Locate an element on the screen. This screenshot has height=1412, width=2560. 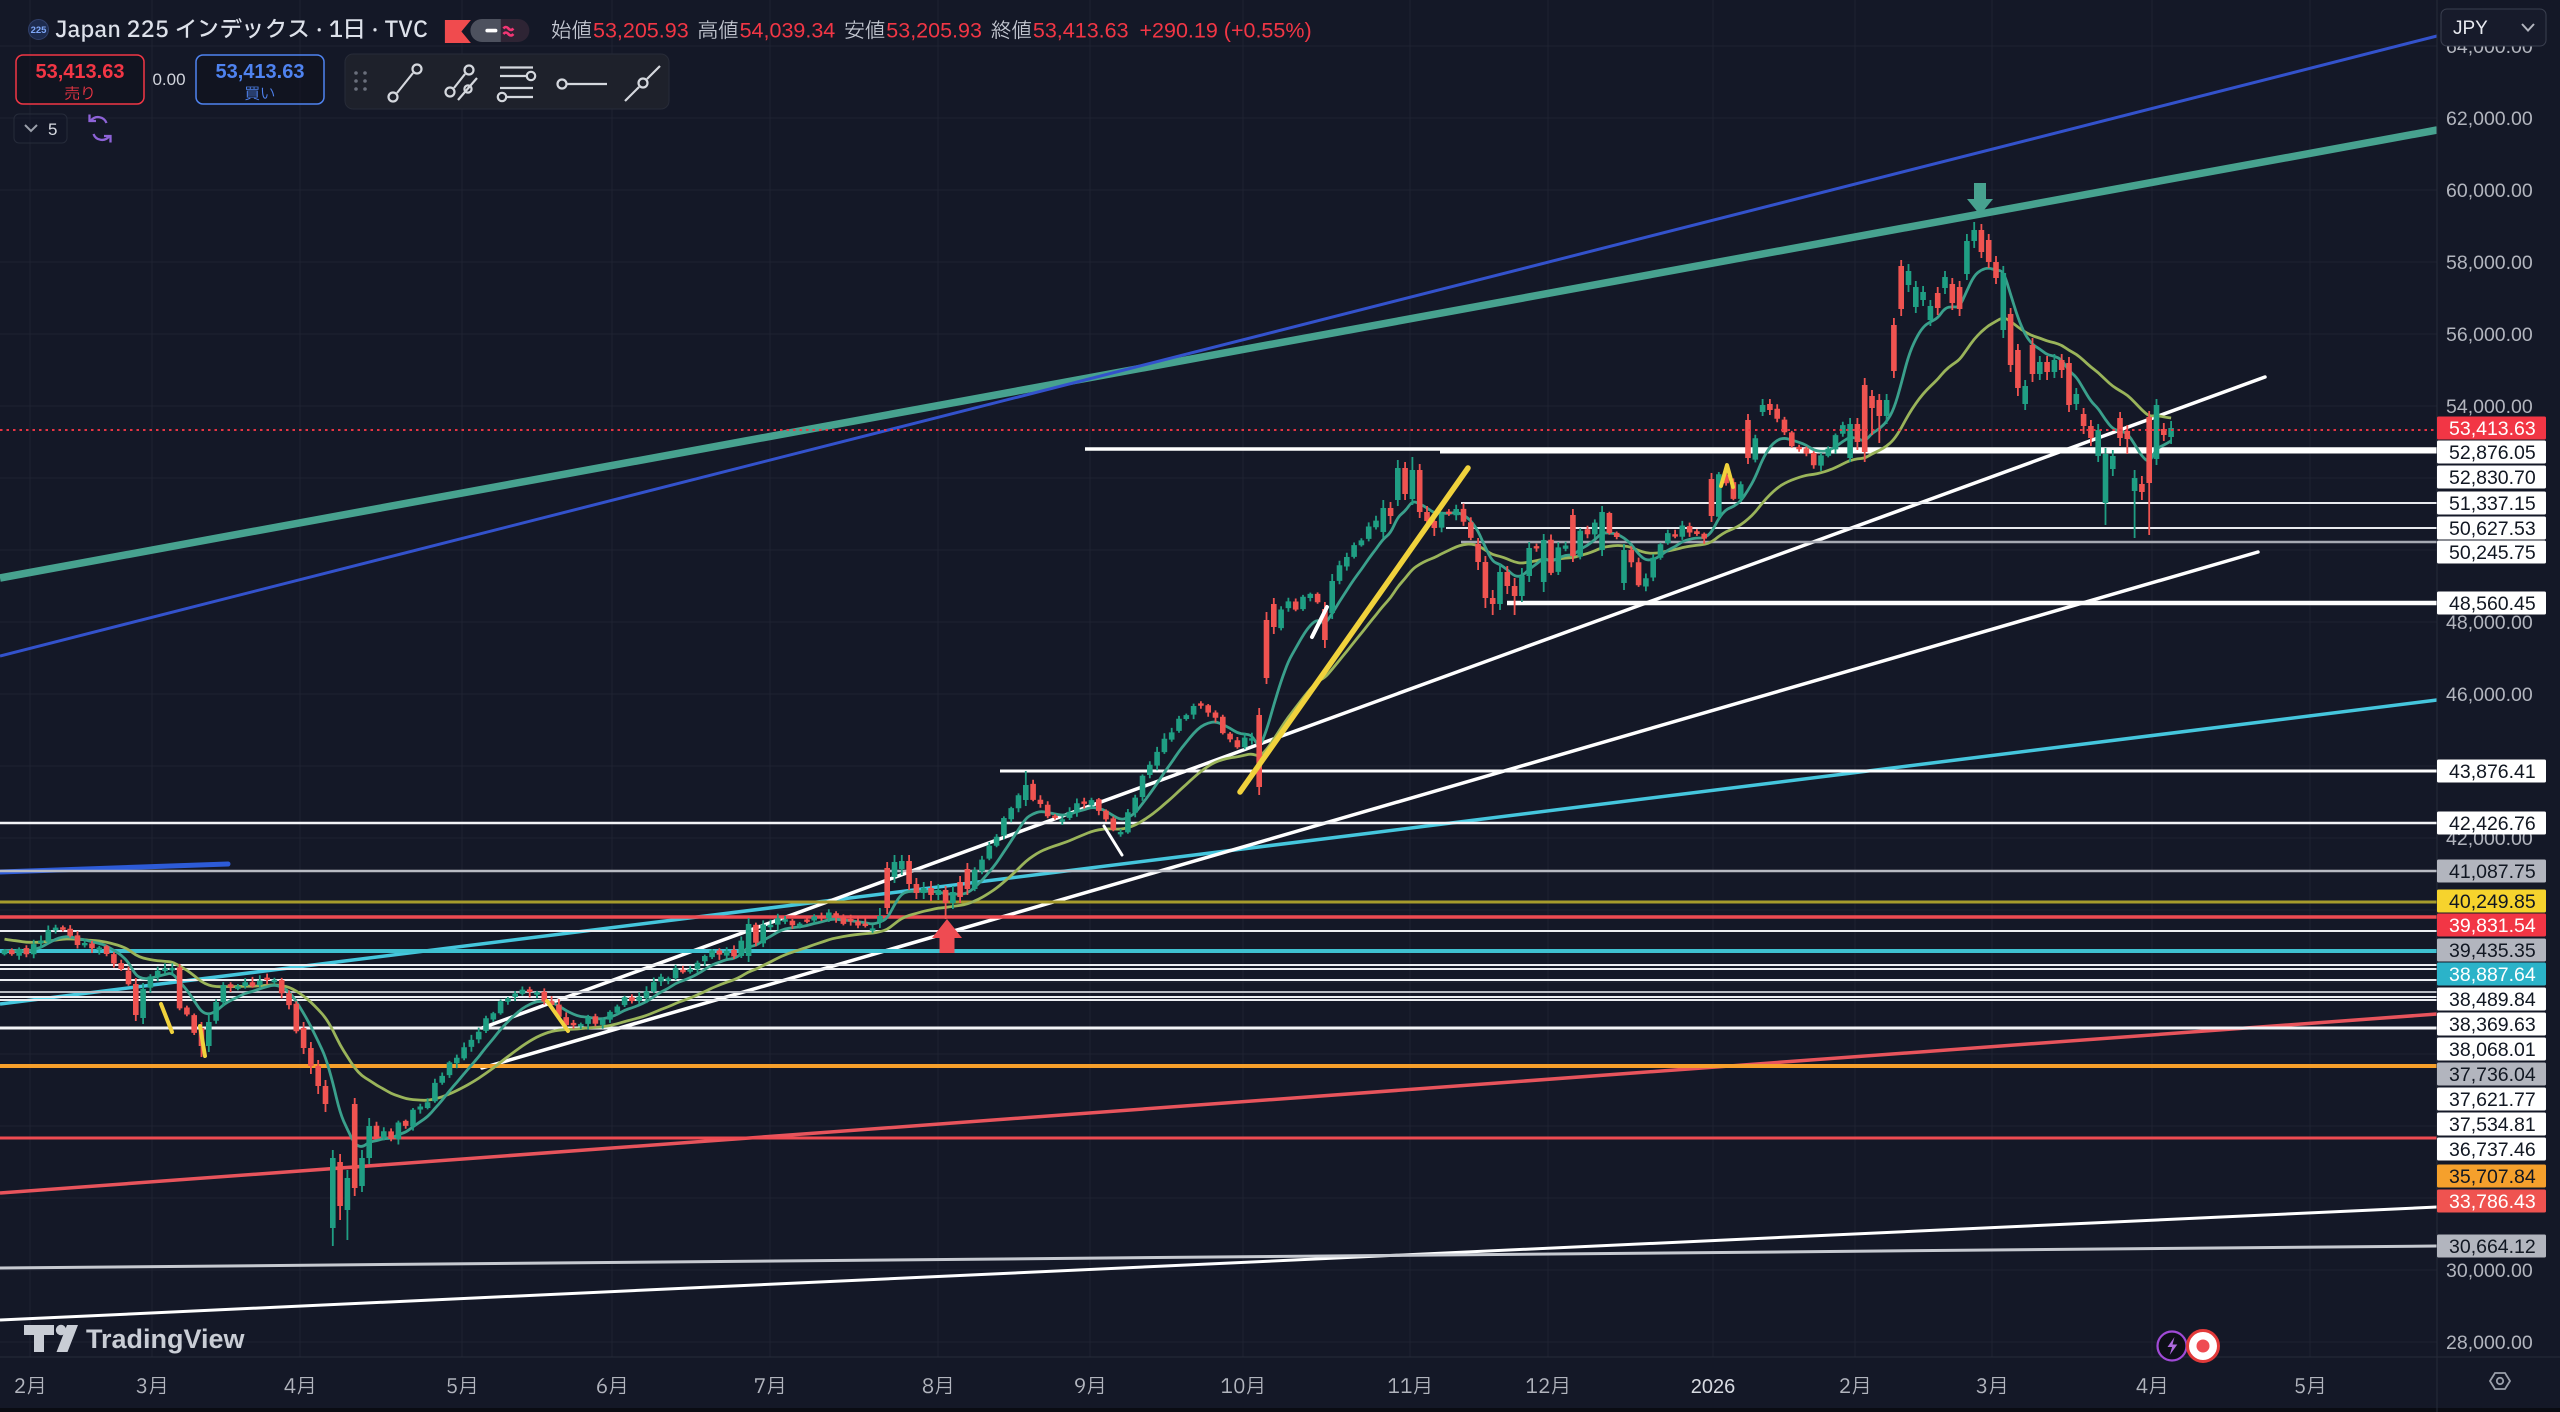
svg-text: 39,831.54 is located at coordinates (2492, 926).